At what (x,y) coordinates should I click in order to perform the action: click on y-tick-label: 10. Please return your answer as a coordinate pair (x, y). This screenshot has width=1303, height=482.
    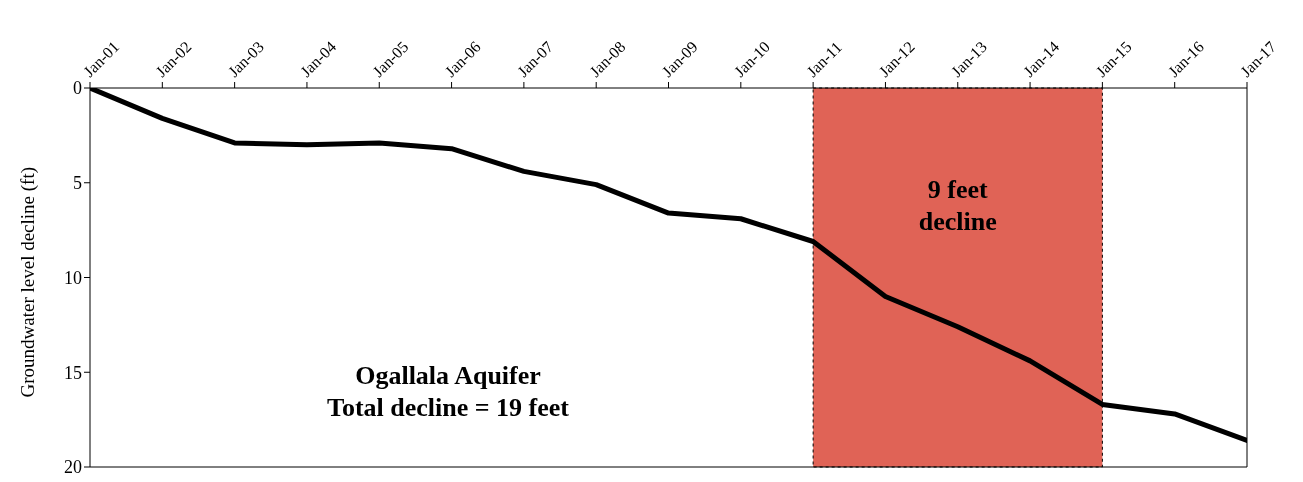
    Looking at the image, I should click on (73, 277).